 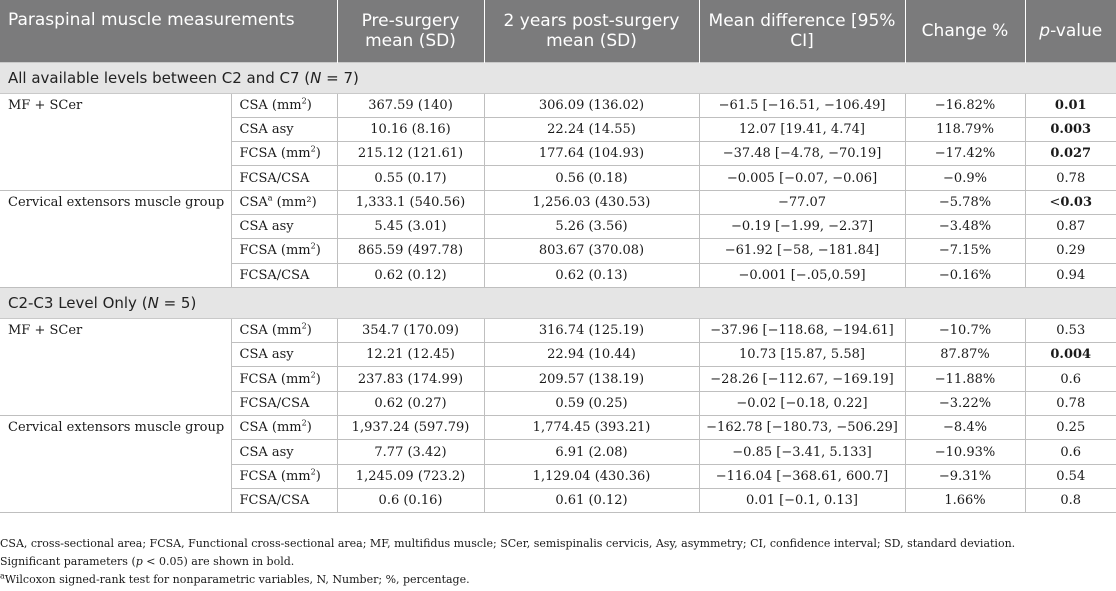 What do you see at coordinates (411, 404) in the screenshot?
I see `pre-cell: 0.62 (0.27)` at bounding box center [411, 404].